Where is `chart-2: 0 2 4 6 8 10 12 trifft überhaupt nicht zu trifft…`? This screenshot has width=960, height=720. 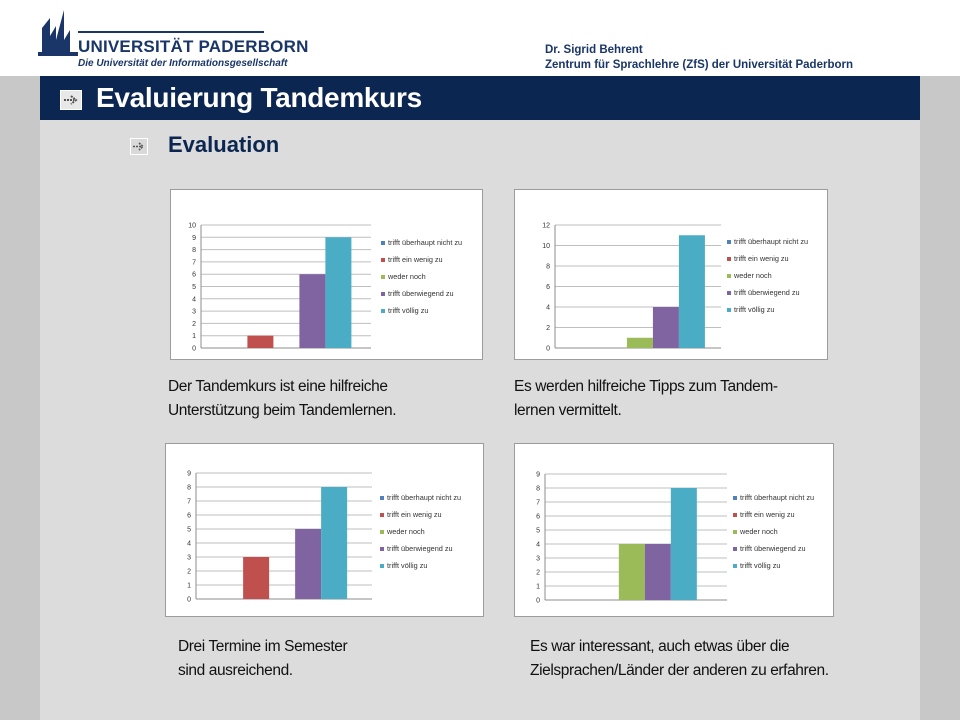
chart-2: 0 2 4 6 8 10 12 trifft überhaupt nicht zu trifft… is located at coordinates (671, 274).